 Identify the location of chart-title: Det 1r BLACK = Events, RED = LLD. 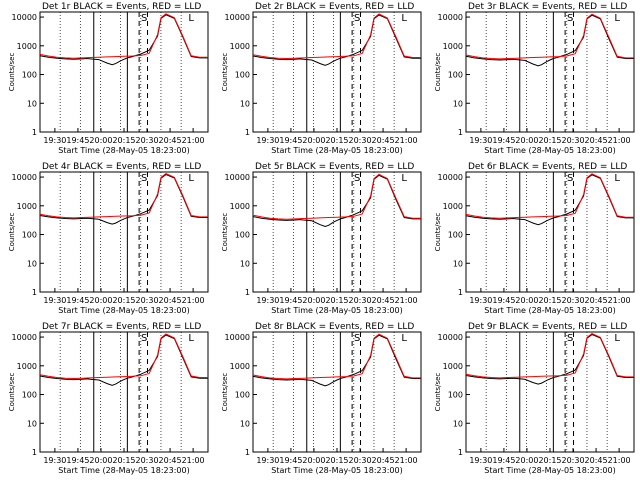
(121, 7).